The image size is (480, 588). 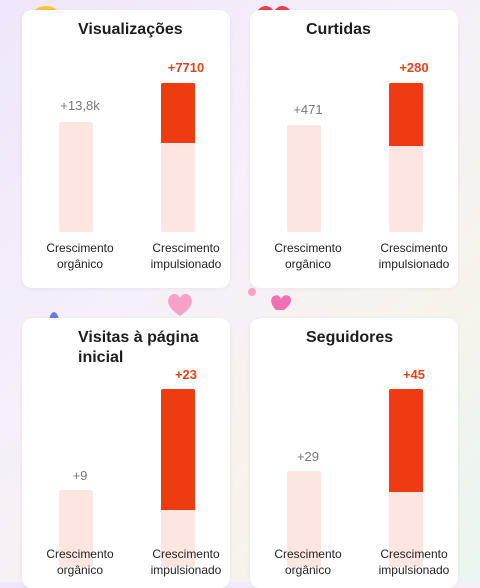 What do you see at coordinates (308, 109) in the screenshot?
I see `organic-value: +471` at bounding box center [308, 109].